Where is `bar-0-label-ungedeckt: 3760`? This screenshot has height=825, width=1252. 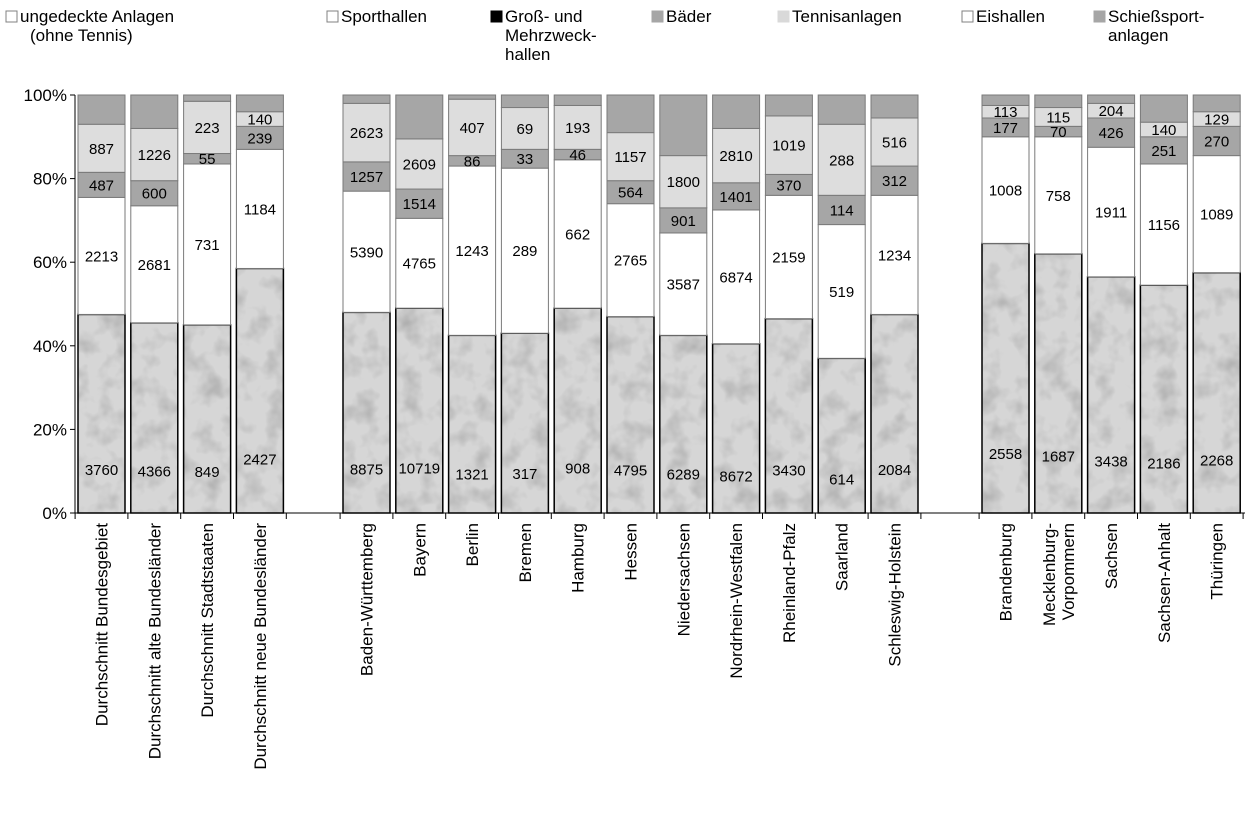
bar-0-label-ungedeckt: 3760 is located at coordinates (101, 470).